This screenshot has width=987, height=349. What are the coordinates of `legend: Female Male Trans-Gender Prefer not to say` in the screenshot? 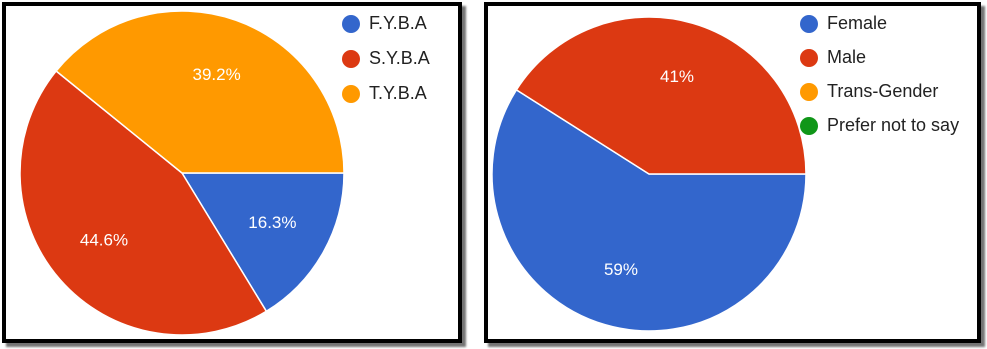 It's located at (879, 80).